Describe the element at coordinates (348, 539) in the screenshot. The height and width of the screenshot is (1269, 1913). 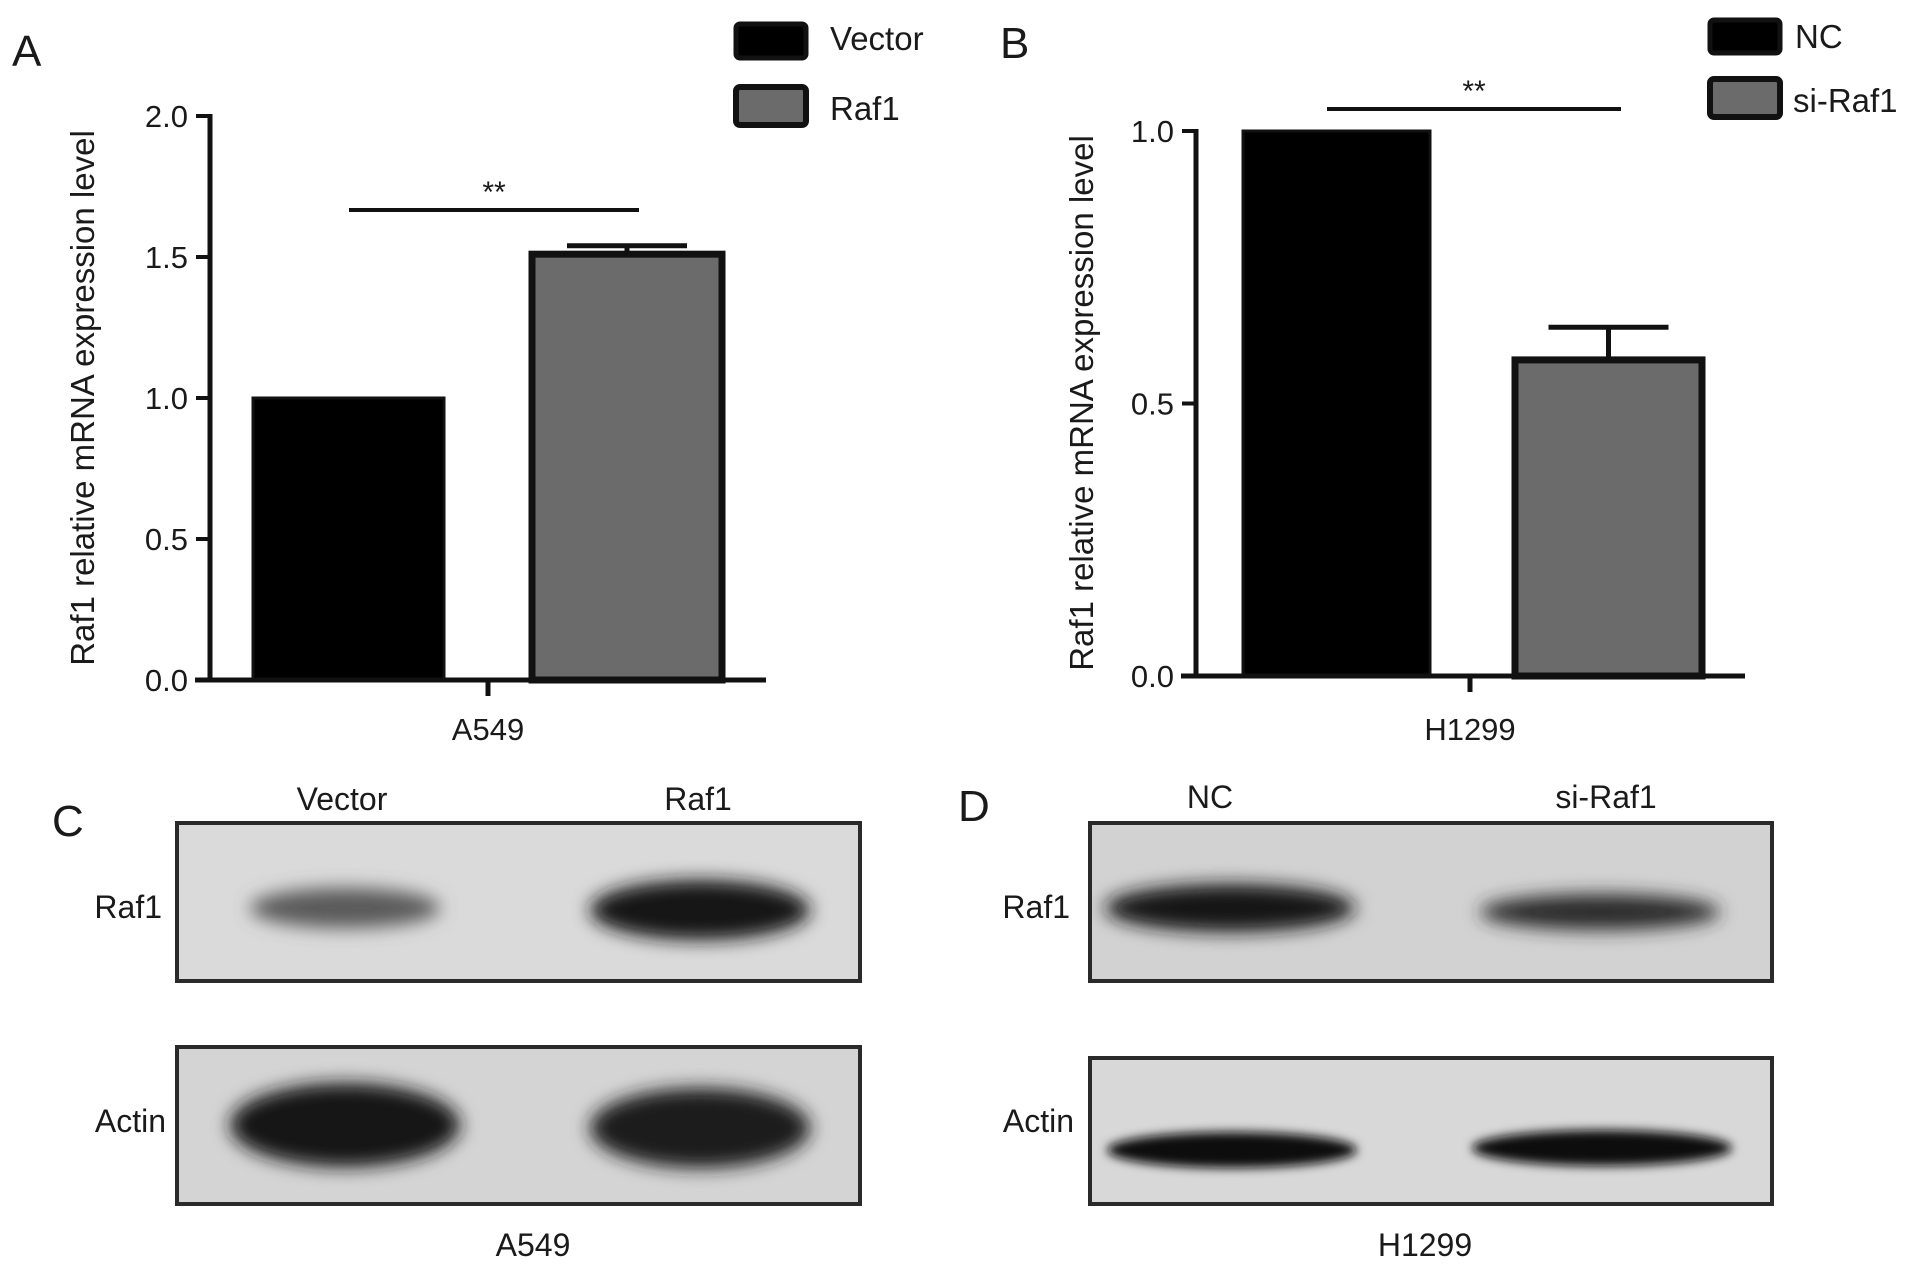
I see `bar-vector` at that location.